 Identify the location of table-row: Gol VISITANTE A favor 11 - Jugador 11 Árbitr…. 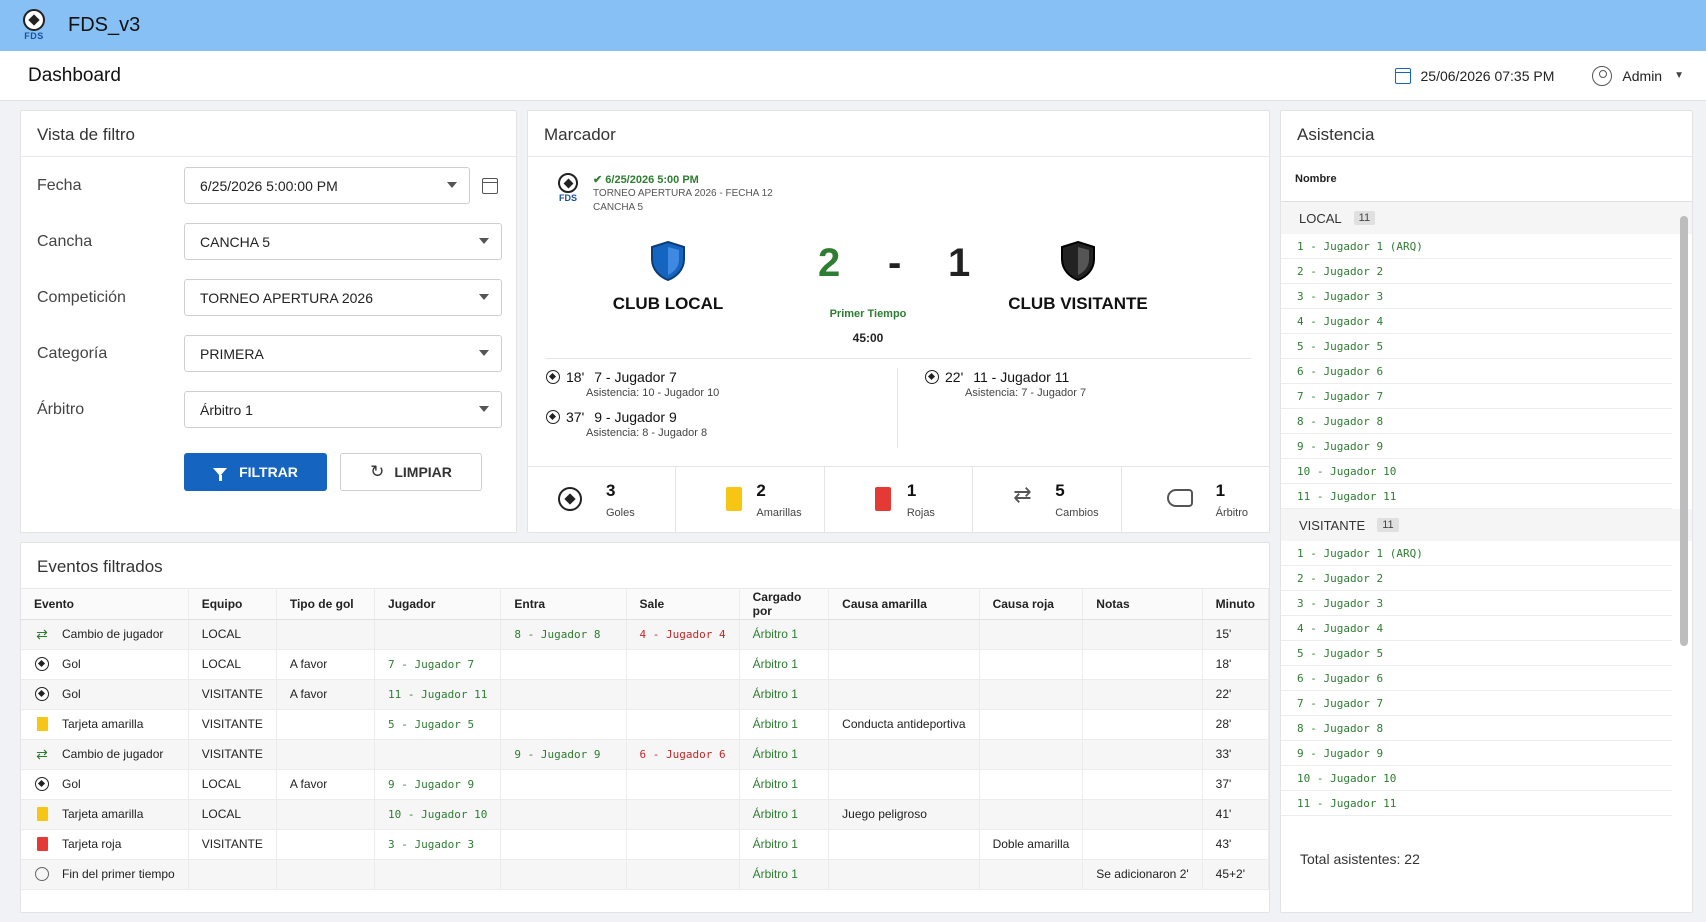
(645, 694).